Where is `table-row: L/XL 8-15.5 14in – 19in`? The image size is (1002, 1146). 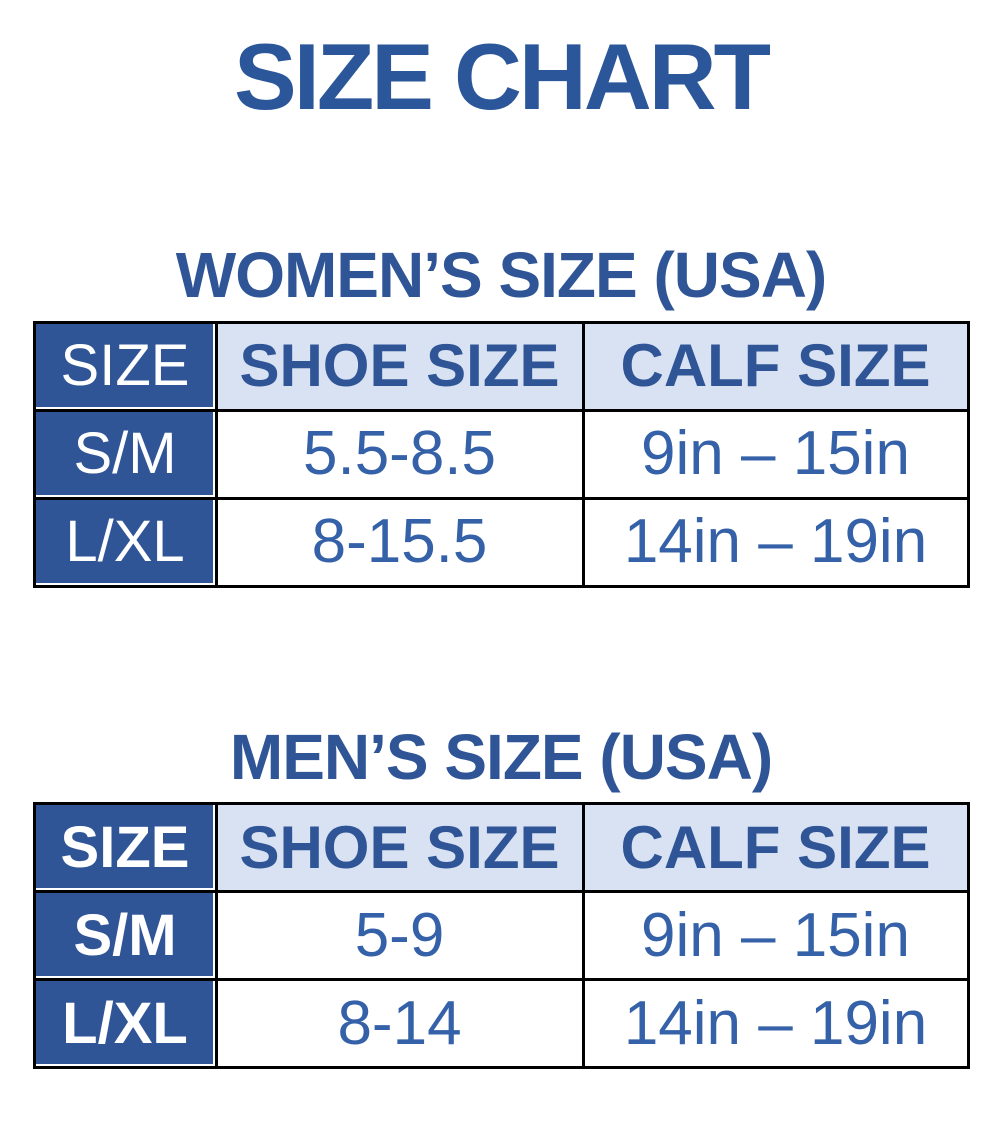 table-row: L/XL 8-15.5 14in – 19in is located at coordinates (501, 542).